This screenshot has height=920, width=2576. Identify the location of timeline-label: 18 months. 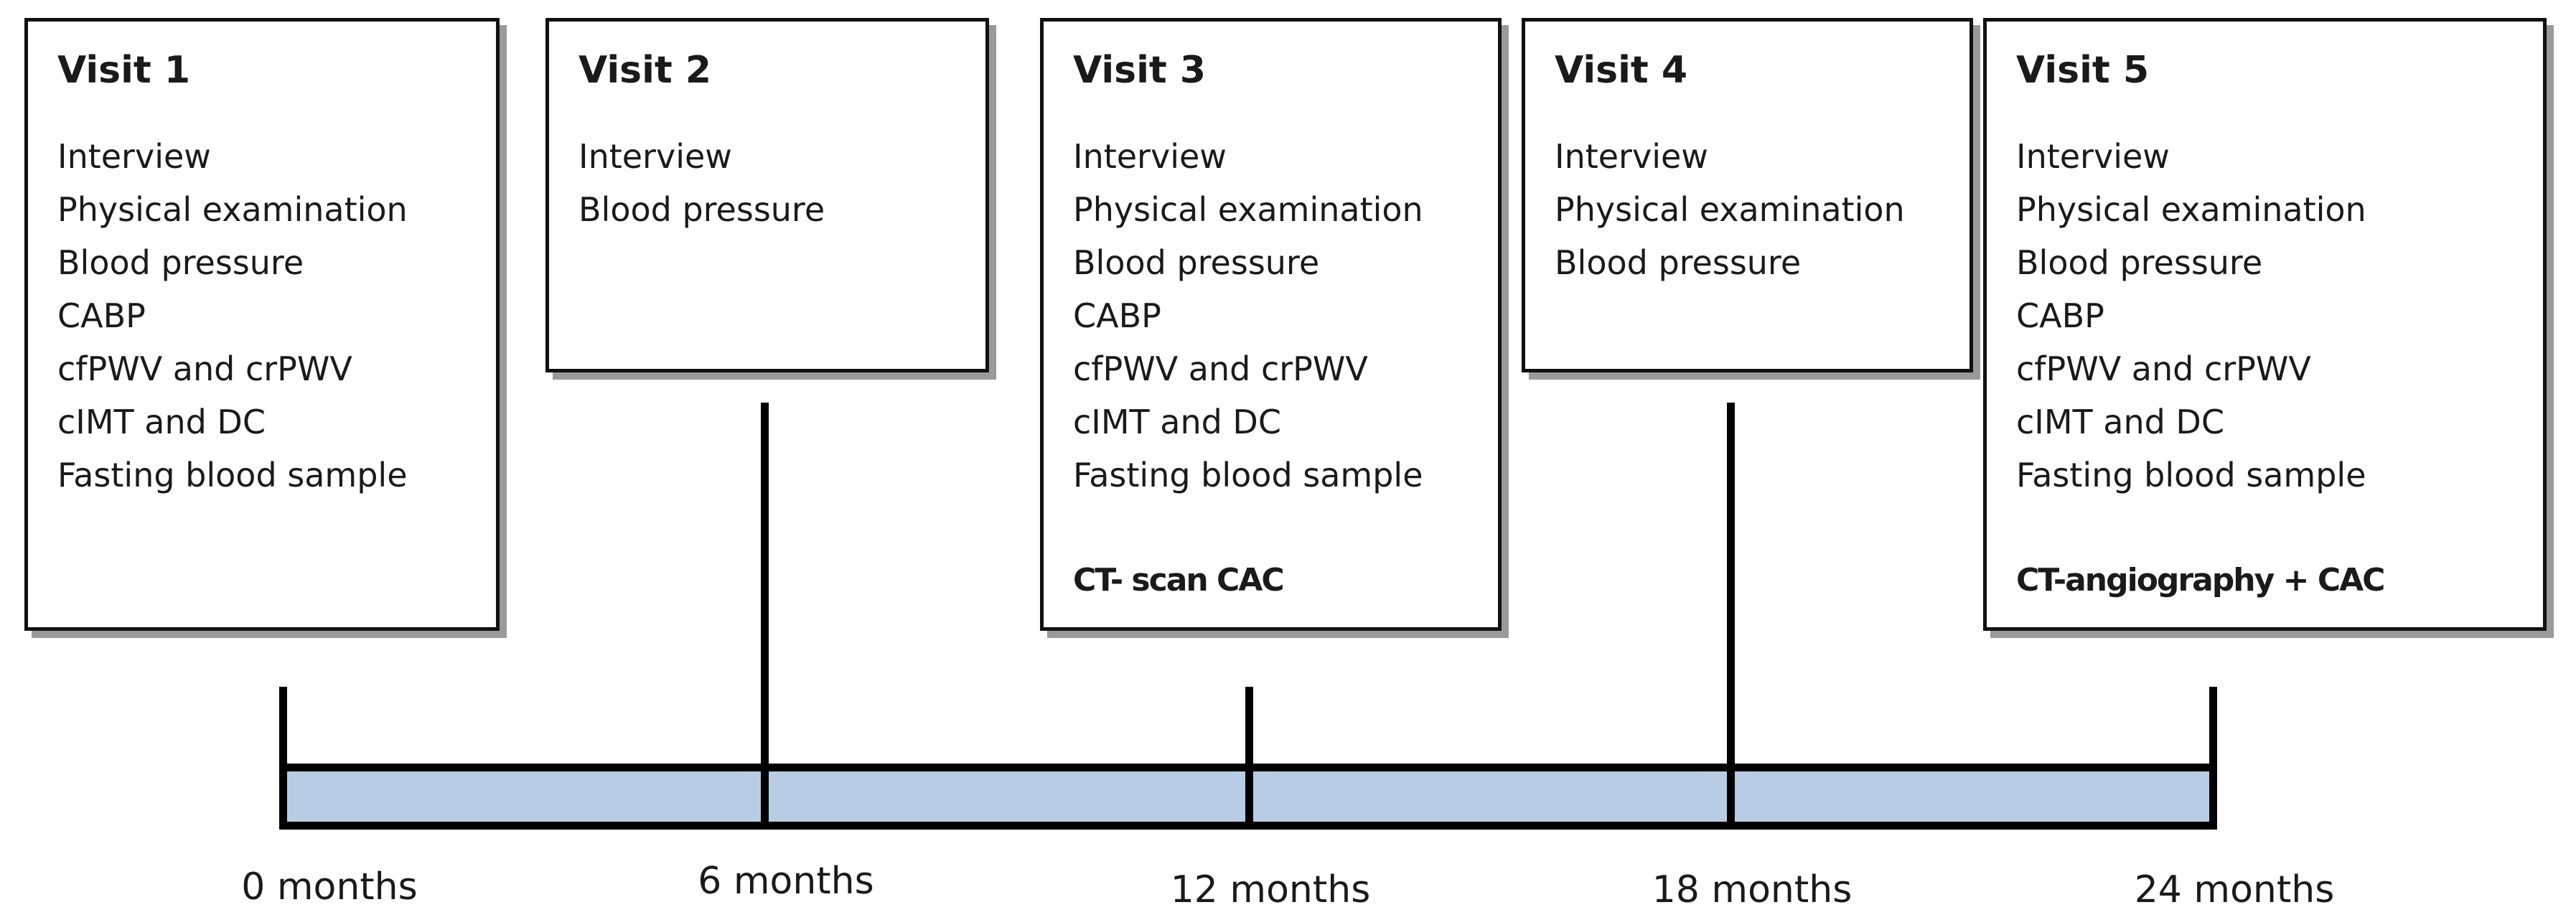
(1753, 890).